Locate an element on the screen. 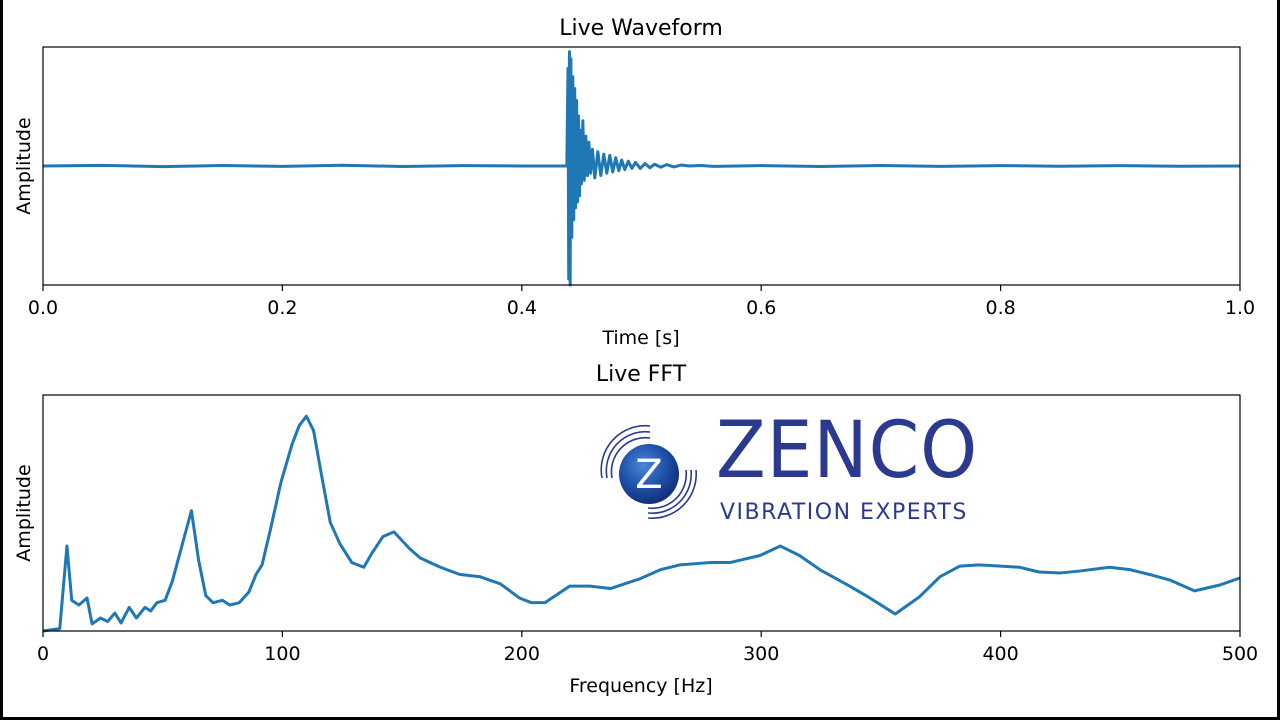 This screenshot has height=720, width=1280. zenco-emblem-icon: Z is located at coordinates (648, 471).